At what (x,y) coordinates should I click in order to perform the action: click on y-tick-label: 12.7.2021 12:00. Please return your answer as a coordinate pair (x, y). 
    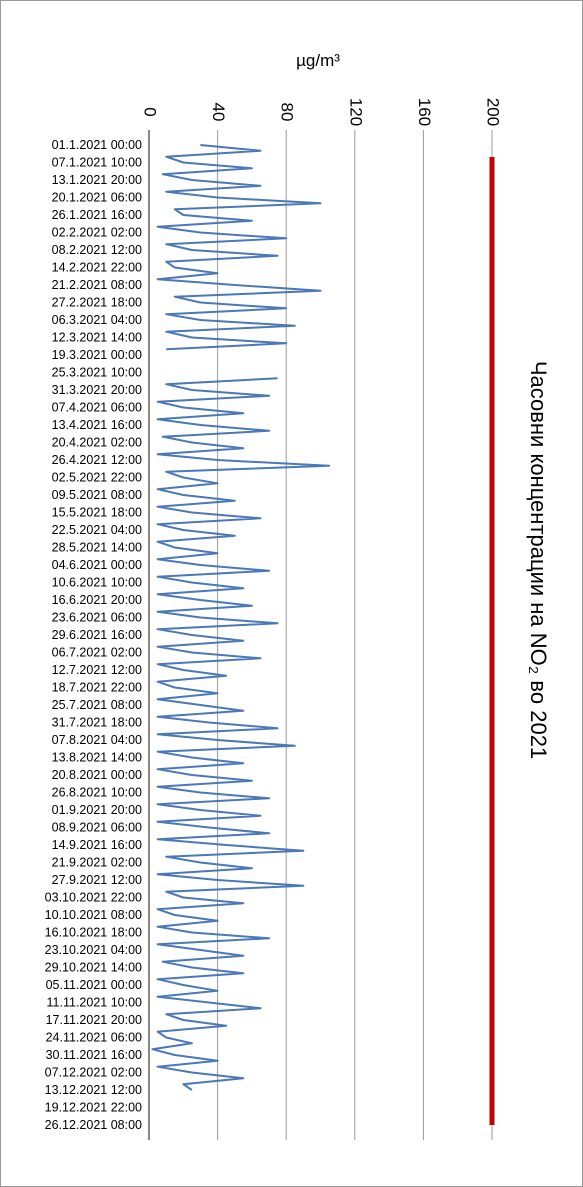
    Looking at the image, I should click on (97, 670).